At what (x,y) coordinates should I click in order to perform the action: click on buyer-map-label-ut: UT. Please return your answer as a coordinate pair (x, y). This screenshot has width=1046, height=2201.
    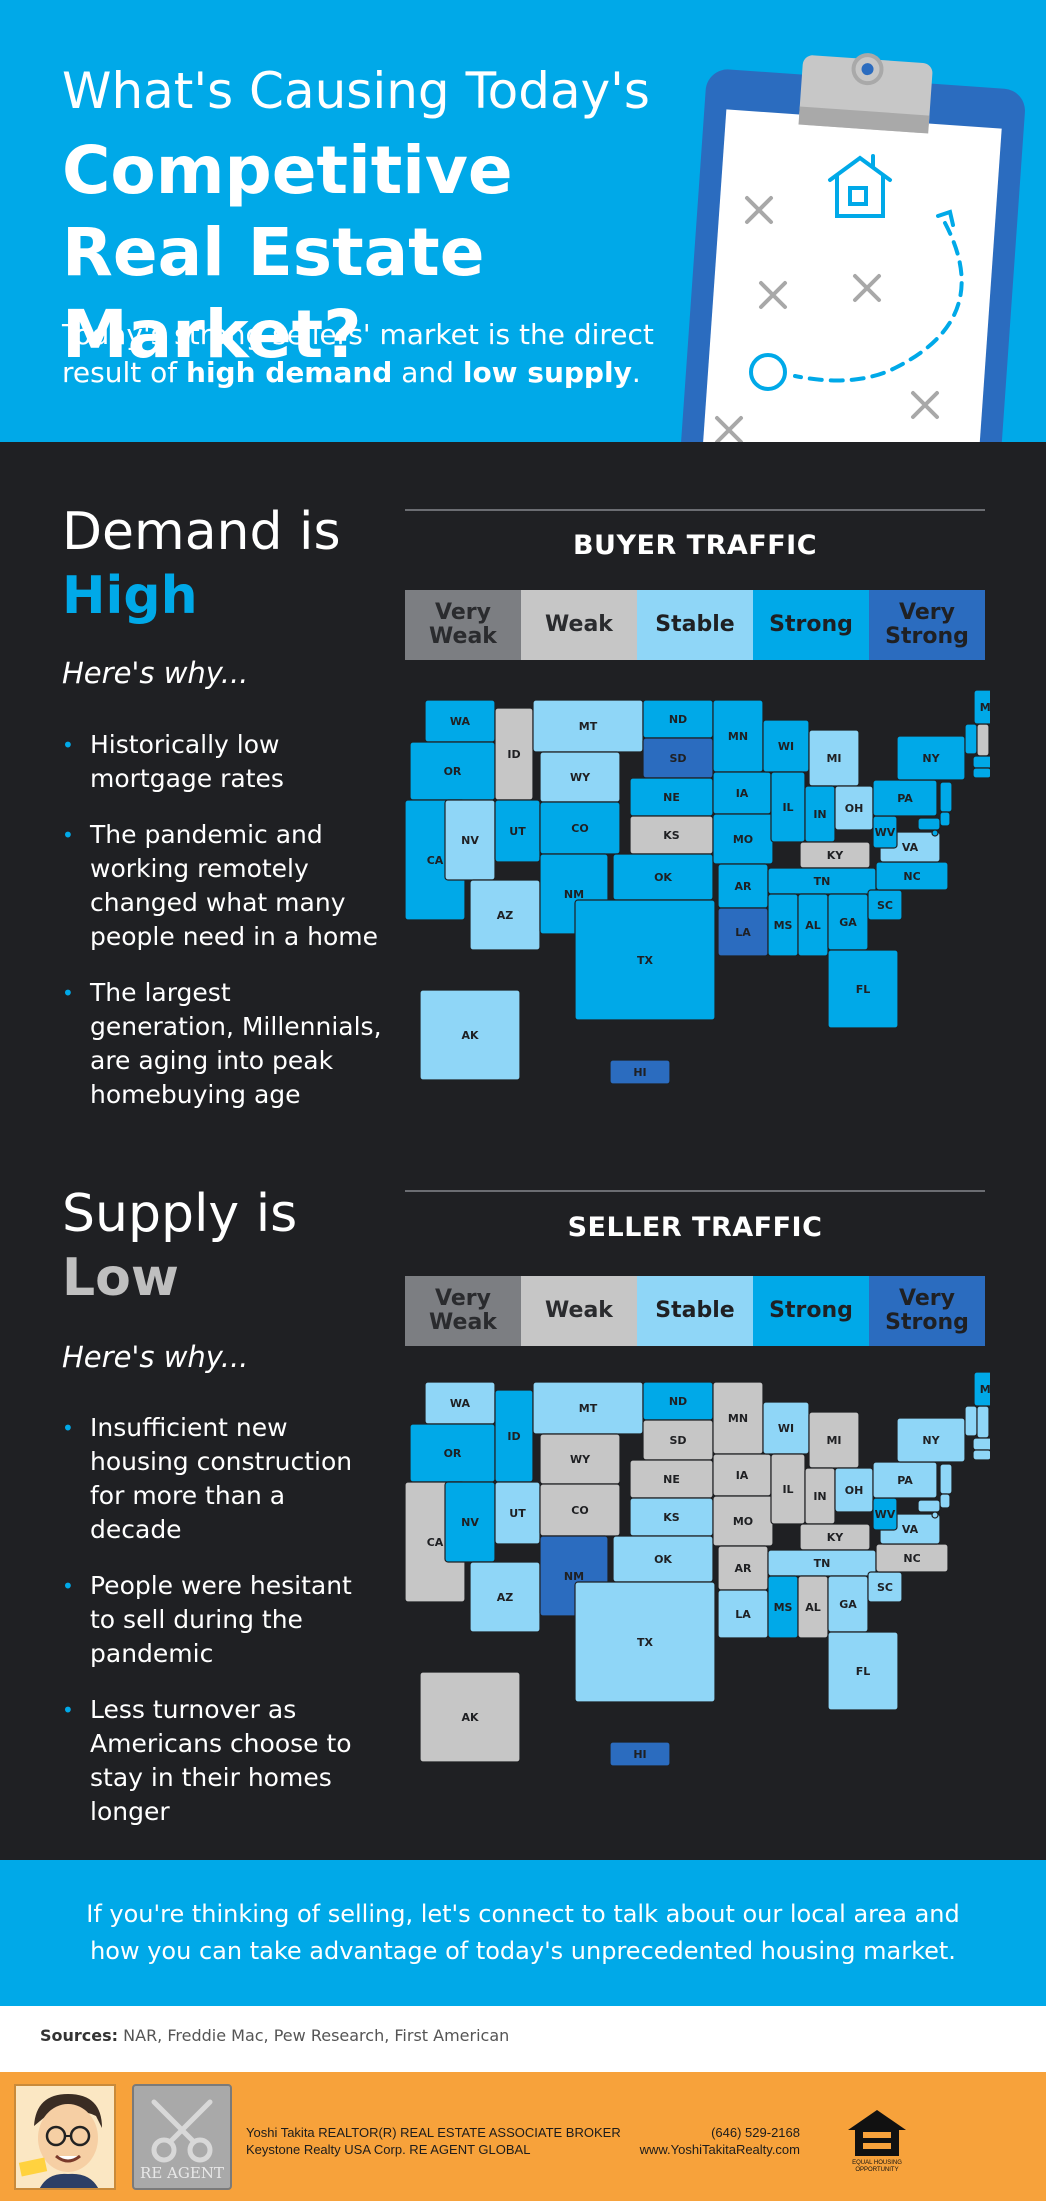
    Looking at the image, I should click on (517, 831).